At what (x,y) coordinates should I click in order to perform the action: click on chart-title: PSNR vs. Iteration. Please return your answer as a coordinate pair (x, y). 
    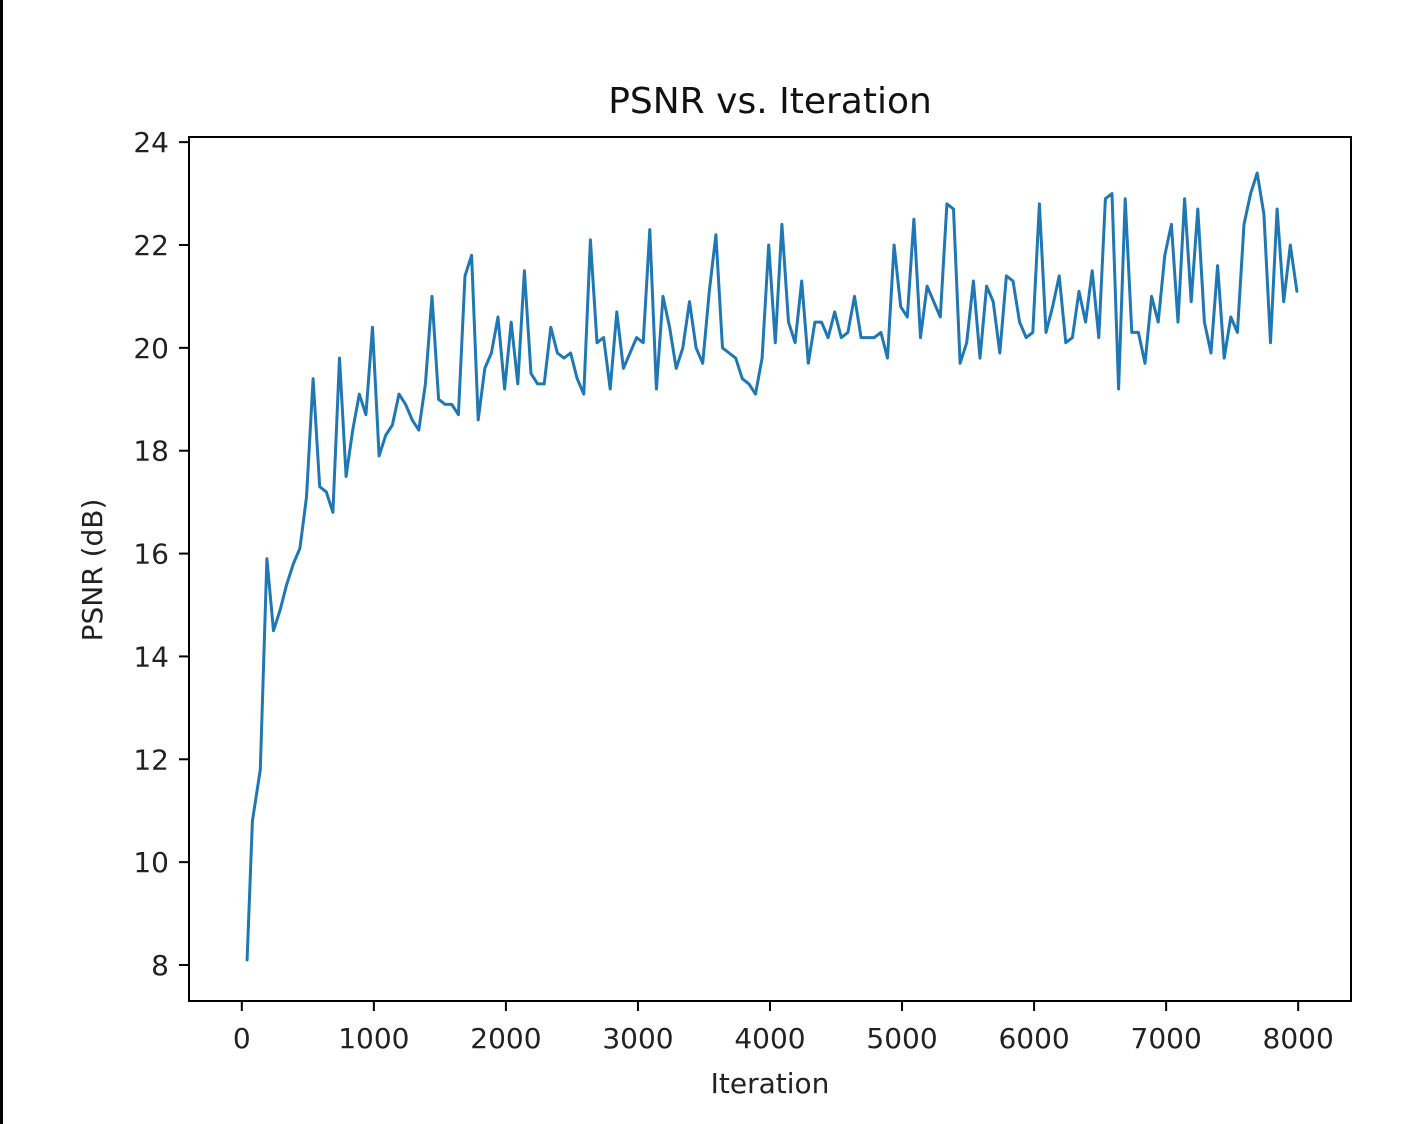
    Looking at the image, I should click on (770, 101).